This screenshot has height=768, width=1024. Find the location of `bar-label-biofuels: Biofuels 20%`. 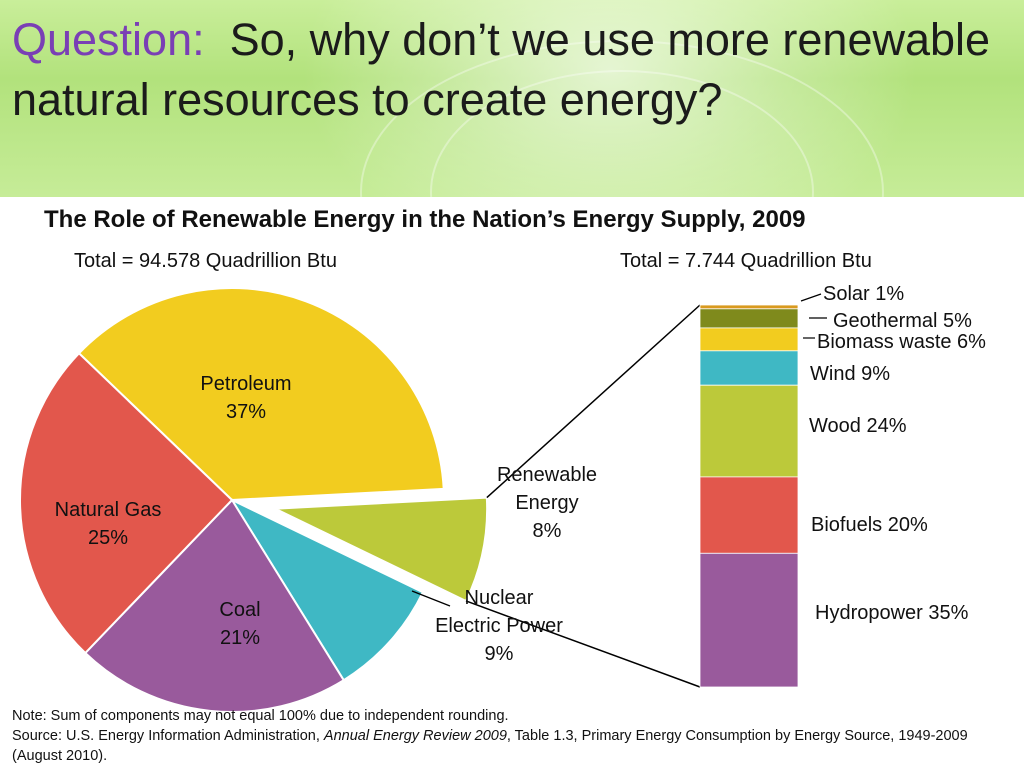

bar-label-biofuels: Biofuels 20% is located at coordinates (869, 525).